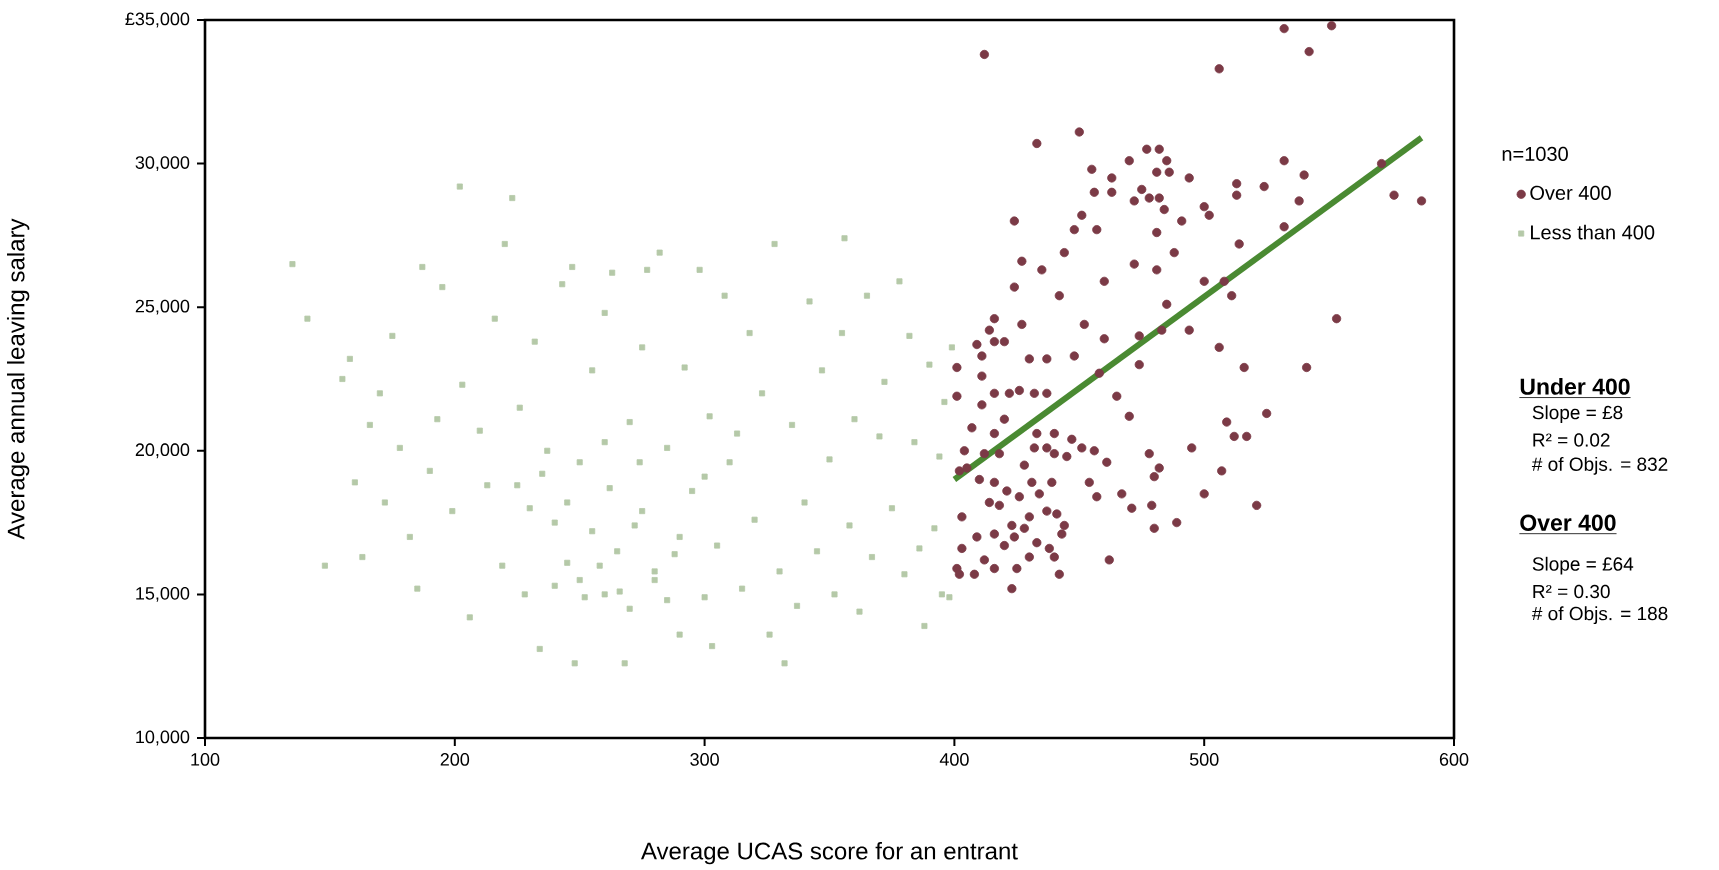 The image size is (1719, 870). I want to click on x-tick-label: 100, so click(205, 759).